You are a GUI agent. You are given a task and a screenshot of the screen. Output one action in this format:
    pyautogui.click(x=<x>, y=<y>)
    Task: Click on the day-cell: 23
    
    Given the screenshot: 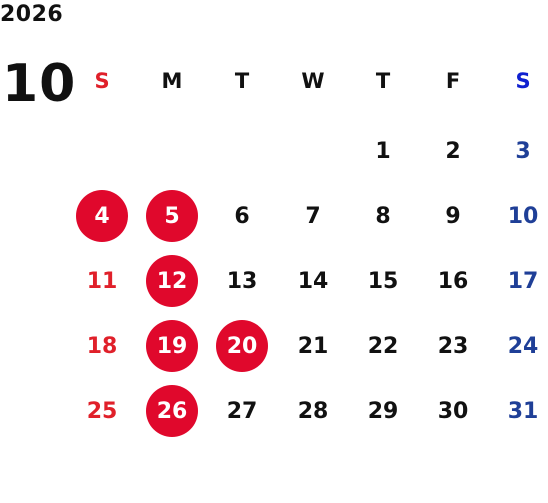 What is the action you would take?
    pyautogui.click(x=453, y=346)
    